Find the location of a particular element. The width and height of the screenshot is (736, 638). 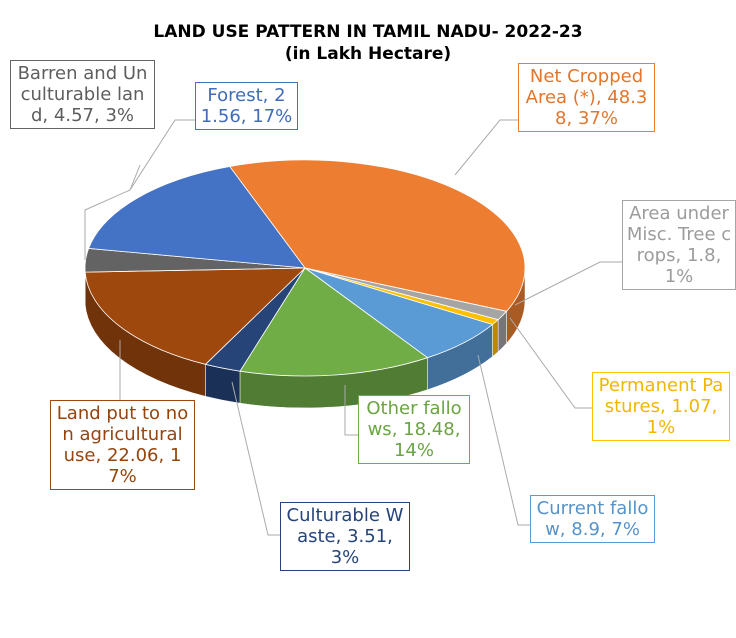

label-part: 3.51 is located at coordinates (370, 536).